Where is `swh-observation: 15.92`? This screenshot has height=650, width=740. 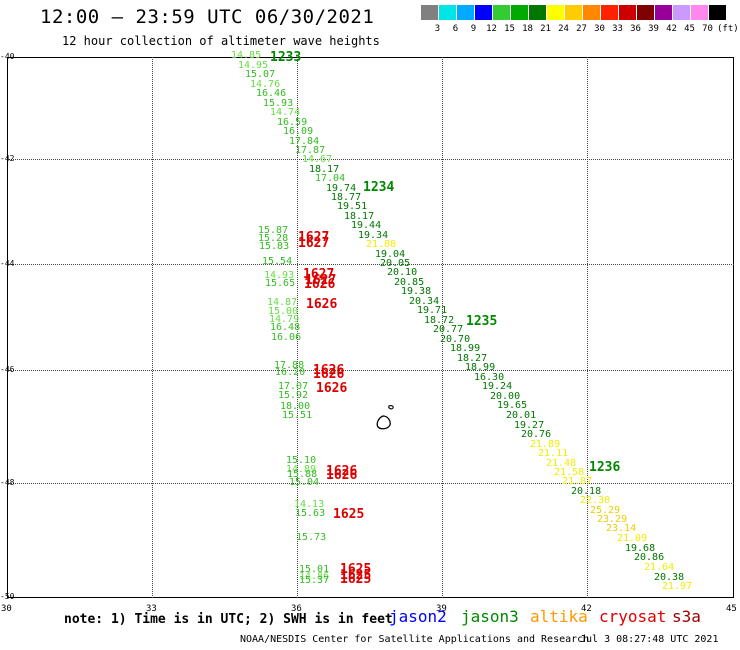
swh-observation: 15.92 is located at coordinates (293, 395).